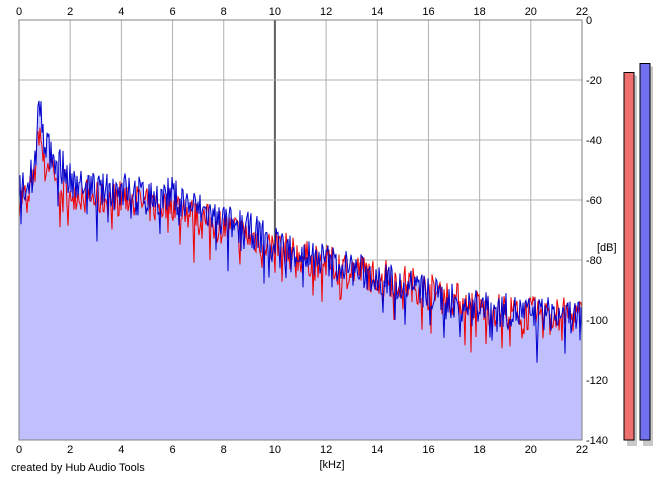 This screenshot has height=481, width=664. What do you see at coordinates (597, 381) in the screenshot?
I see `y-tick-label: -120` at bounding box center [597, 381].